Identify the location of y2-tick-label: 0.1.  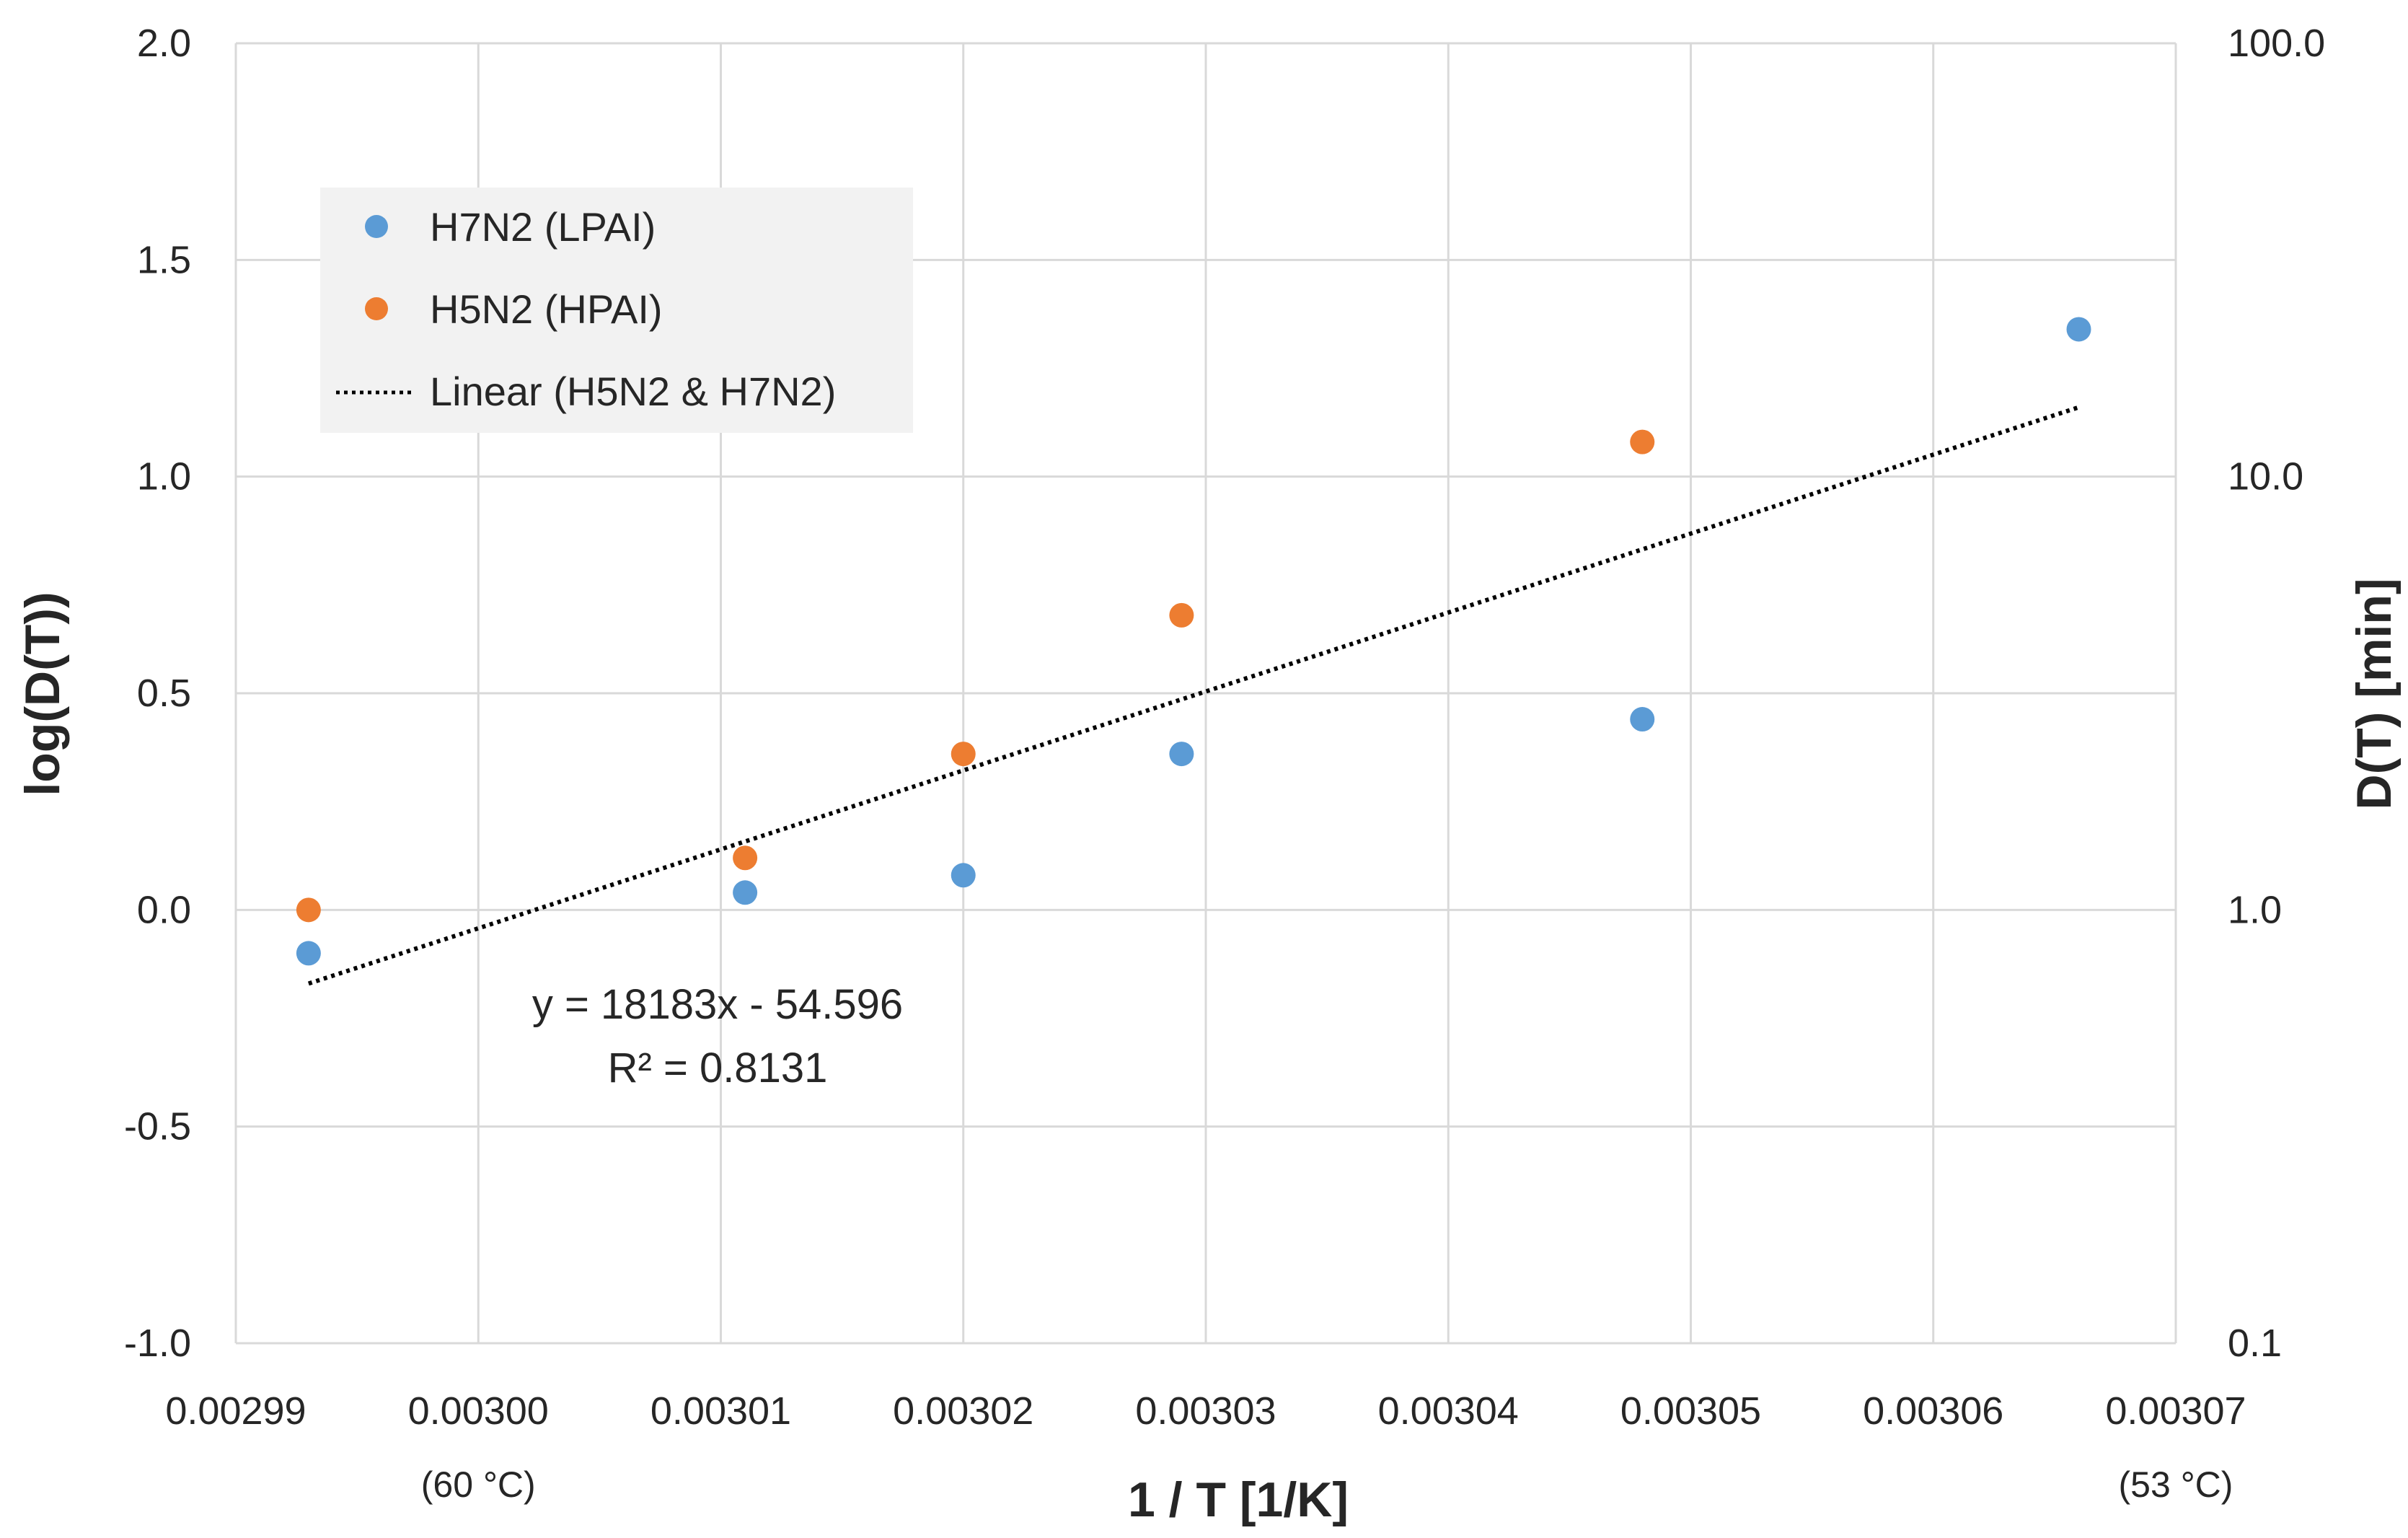
(2255, 1343).